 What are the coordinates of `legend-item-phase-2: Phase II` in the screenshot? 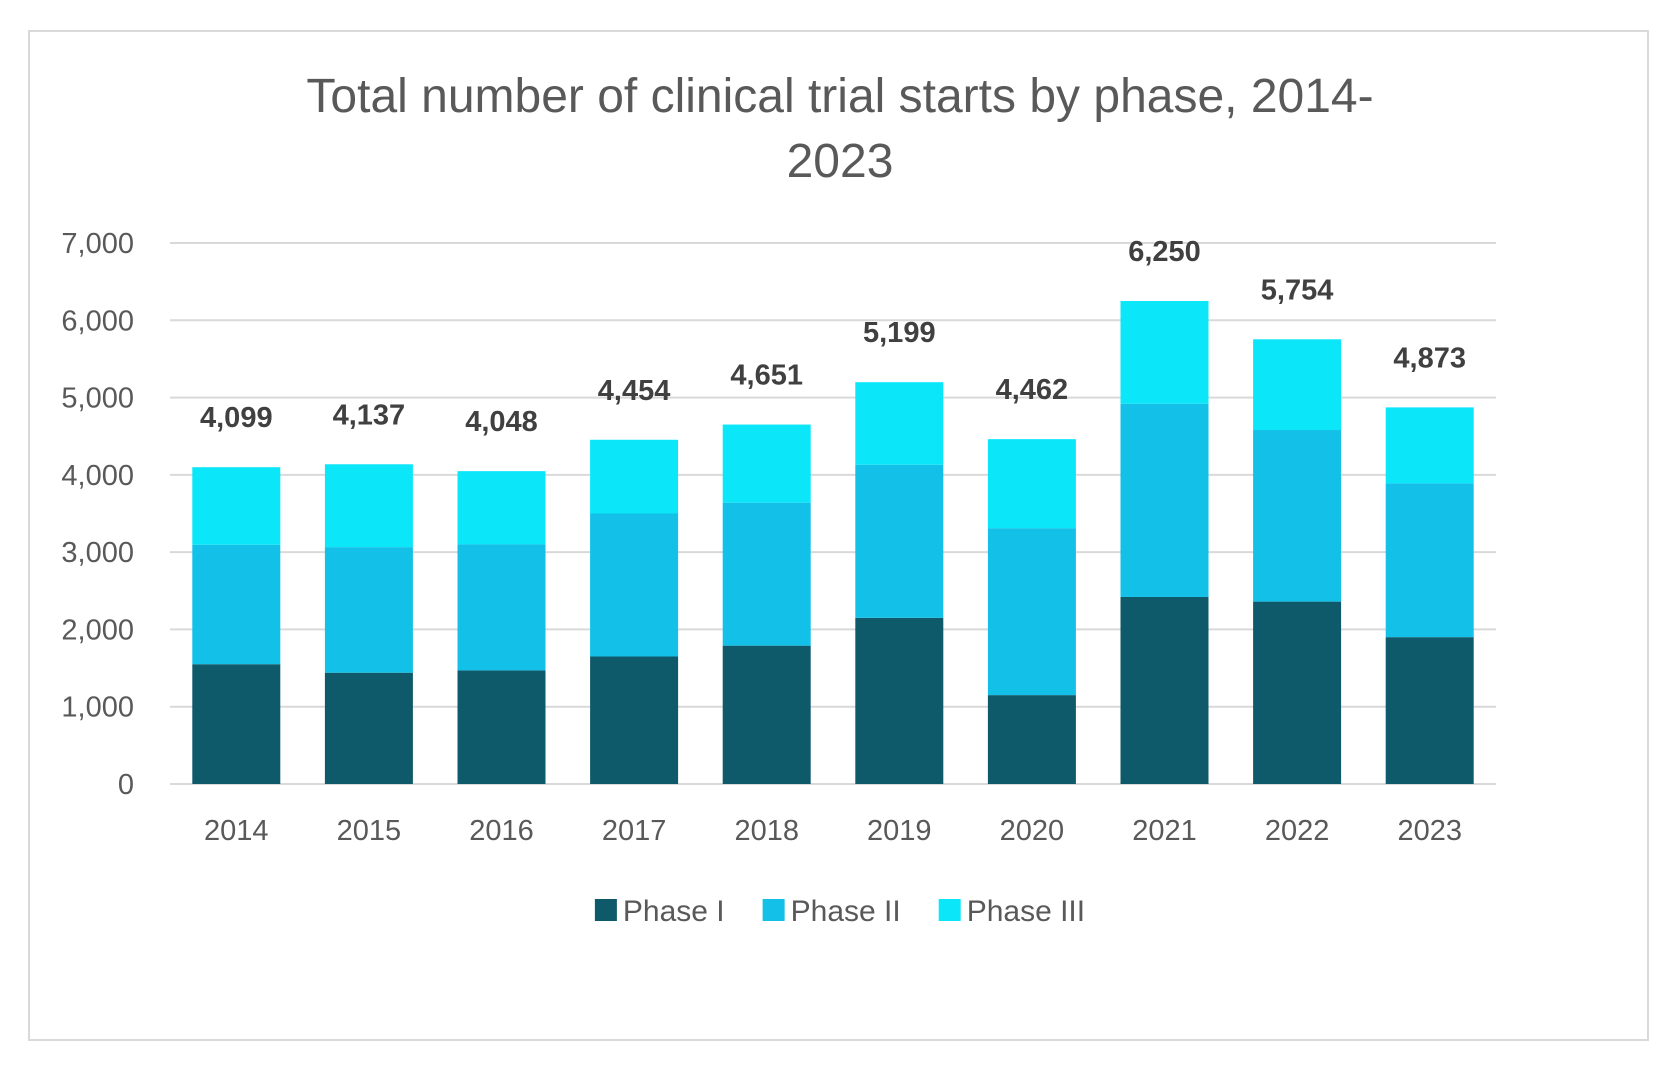 It's located at (831, 911).